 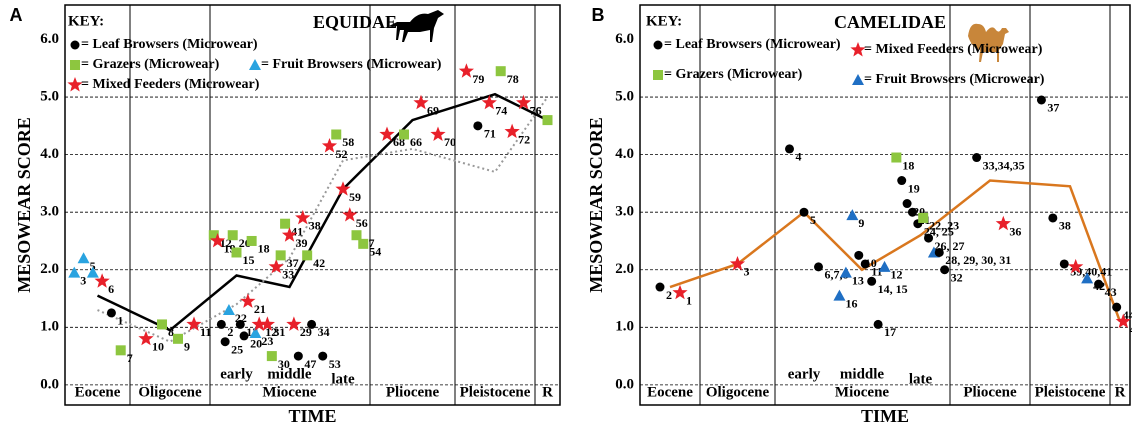 What do you see at coordinates (158, 347) in the screenshot?
I see `point-label: 10` at bounding box center [158, 347].